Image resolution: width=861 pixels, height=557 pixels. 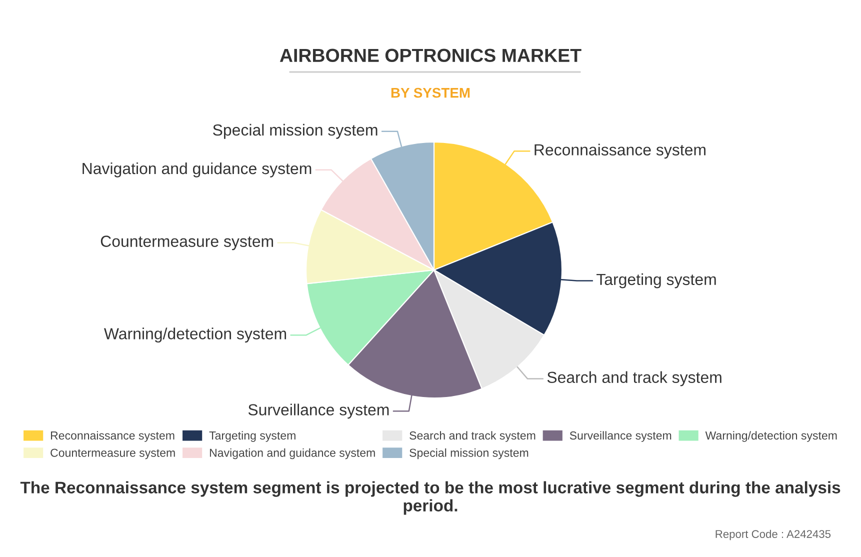 What do you see at coordinates (318, 411) in the screenshot?
I see `slice-label: Surveillance system` at bounding box center [318, 411].